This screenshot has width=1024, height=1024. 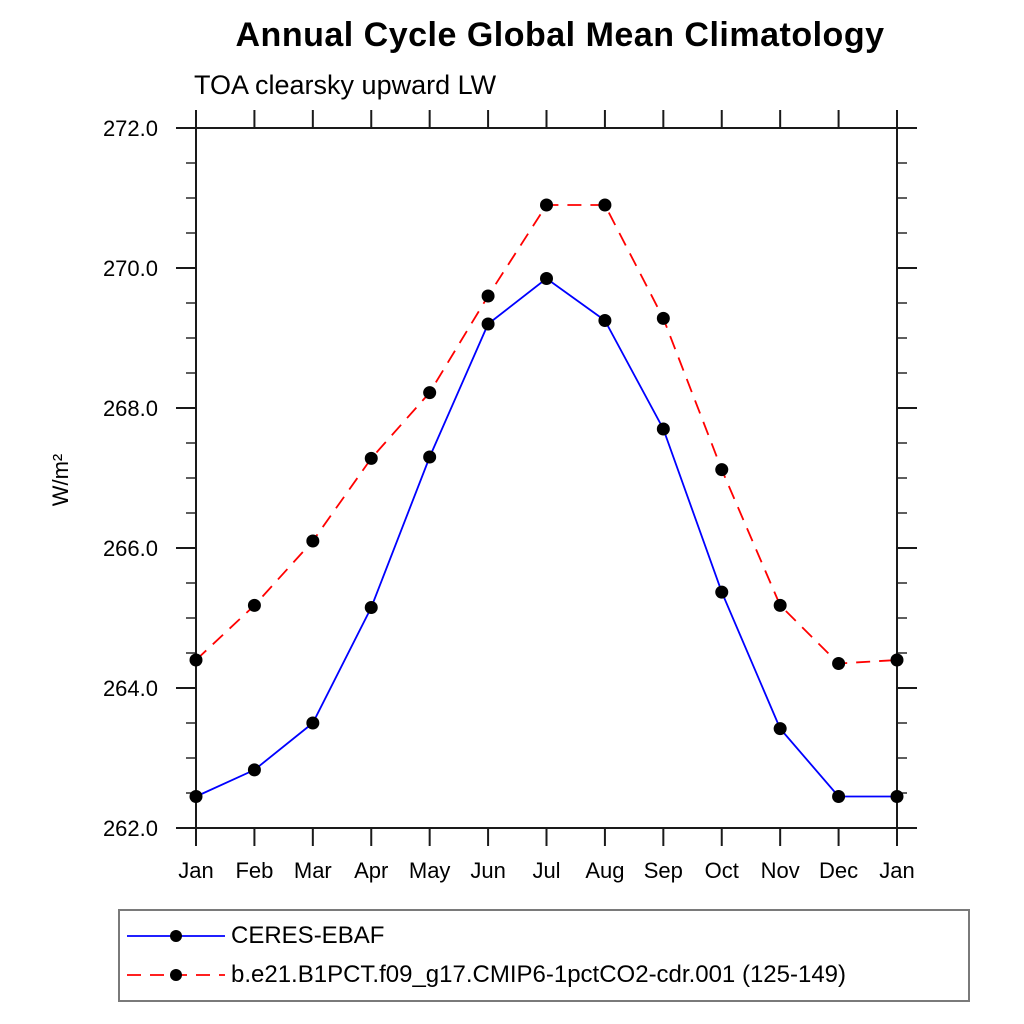 I want to click on x-tick-label: Sep, so click(x=663, y=870).